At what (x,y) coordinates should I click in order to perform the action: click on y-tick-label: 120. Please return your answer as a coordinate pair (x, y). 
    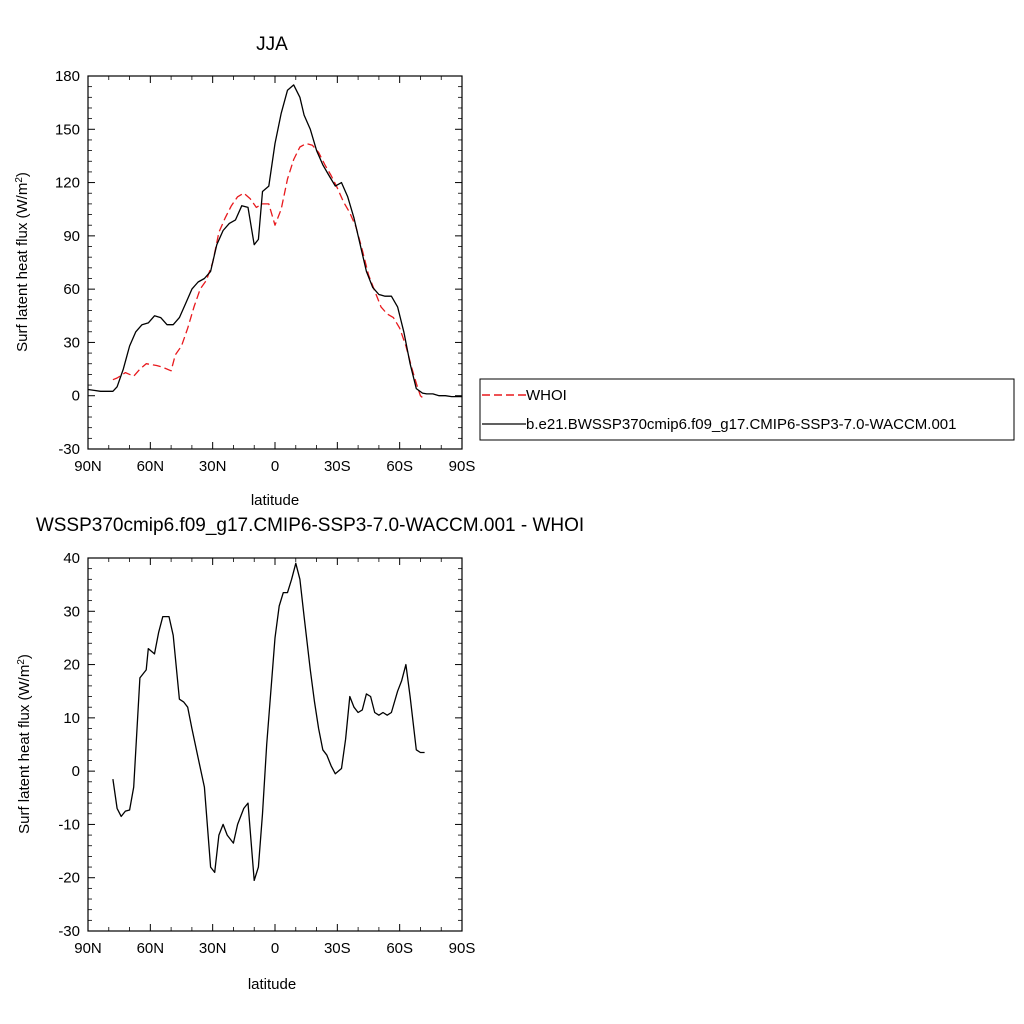
    Looking at the image, I should click on (67, 183).